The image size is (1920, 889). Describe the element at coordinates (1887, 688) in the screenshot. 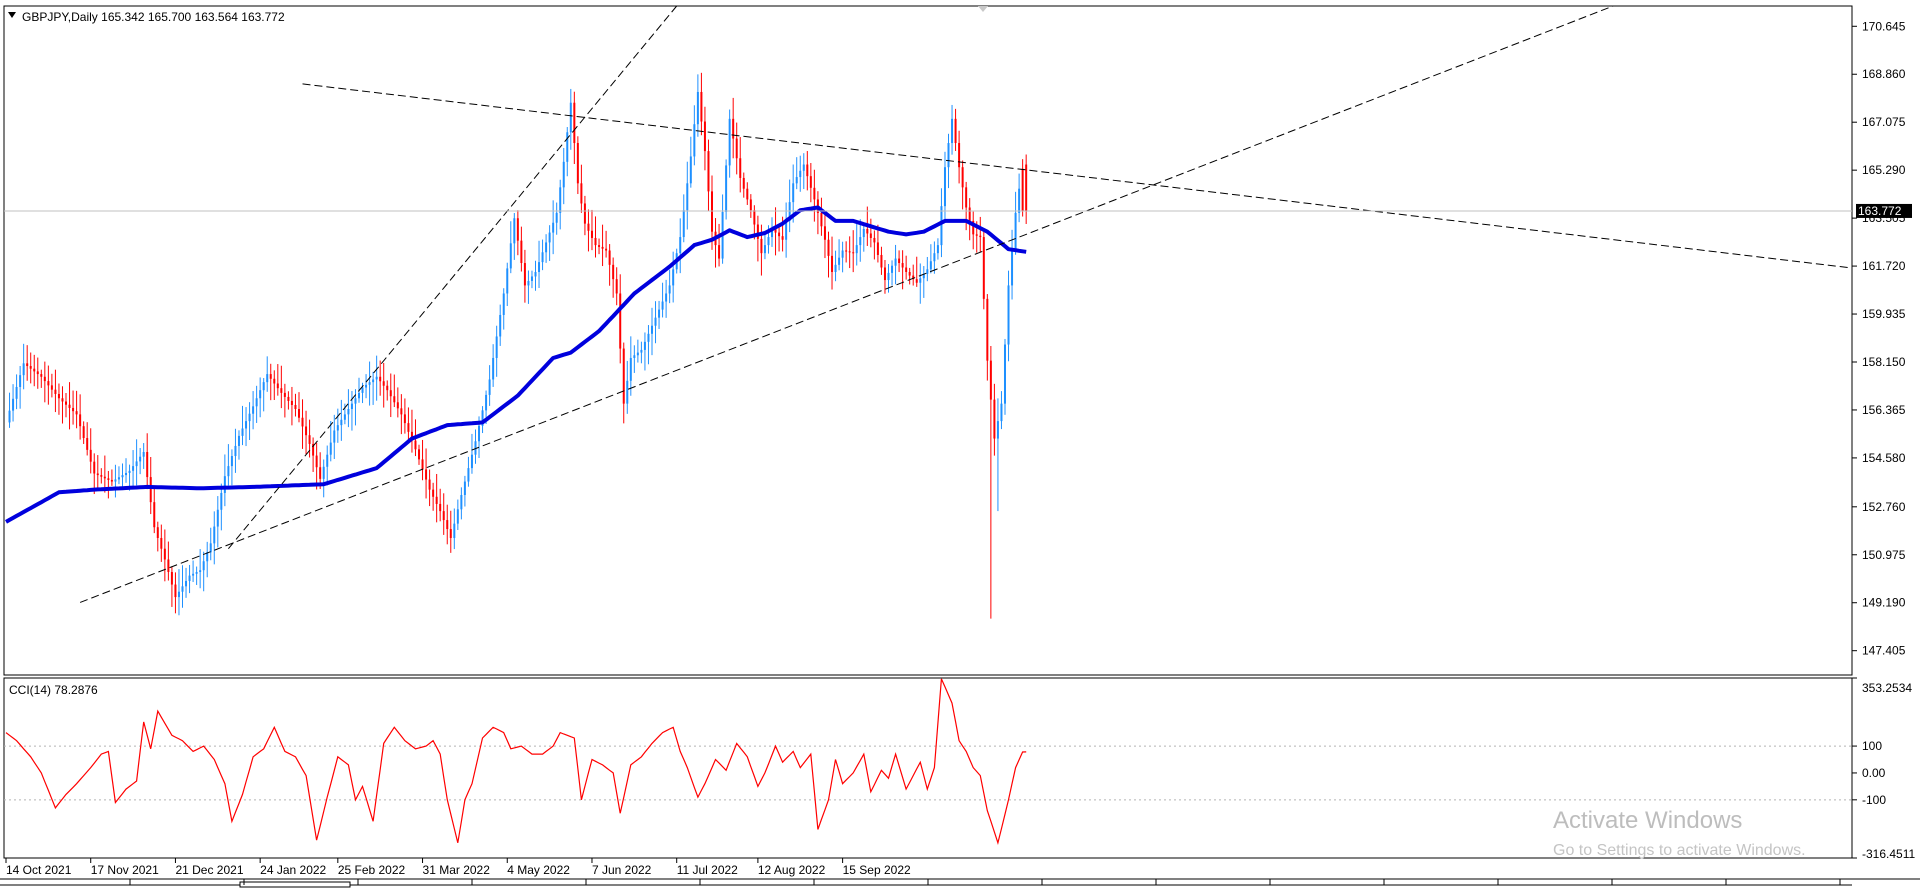

I see `cci-tick-label: 353.2534` at that location.